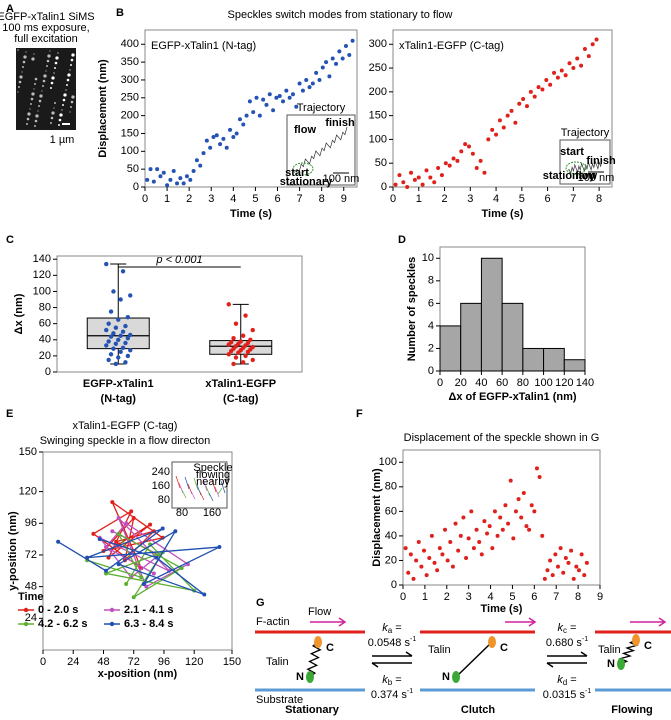 This screenshot has height=720, width=671. Describe the element at coordinates (523, 383) in the screenshot. I see `x-tick-label: 80` at that location.